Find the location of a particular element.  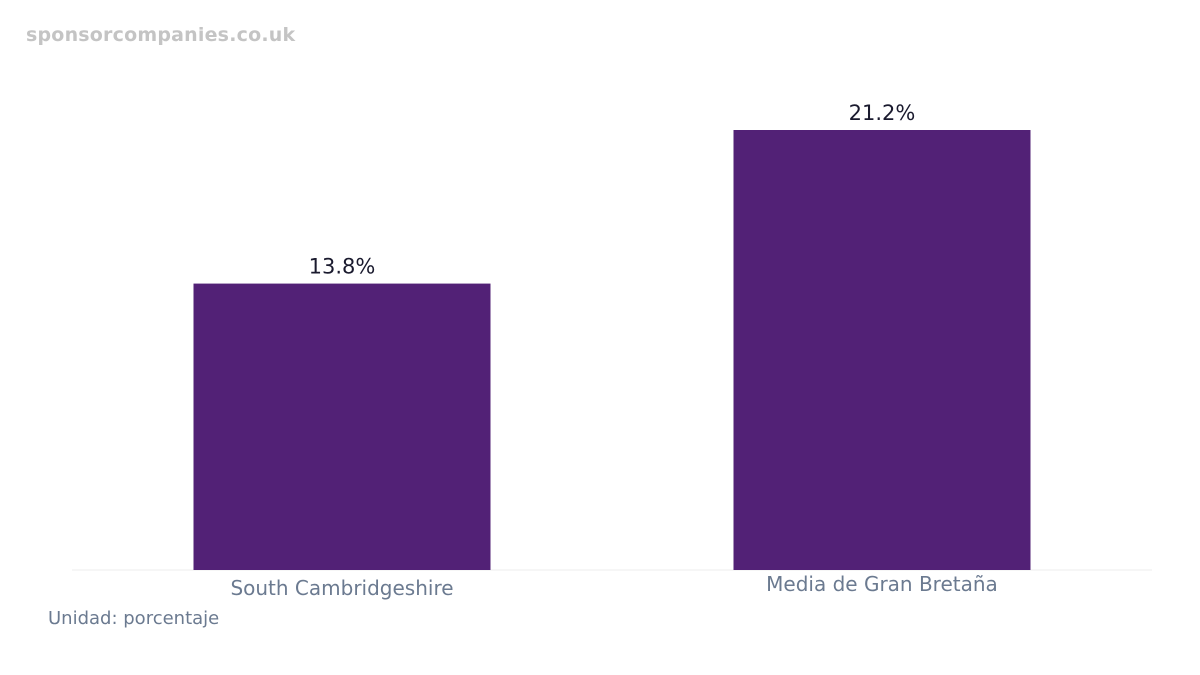

bar-value-label-1: 21.2% is located at coordinates (882, 113).